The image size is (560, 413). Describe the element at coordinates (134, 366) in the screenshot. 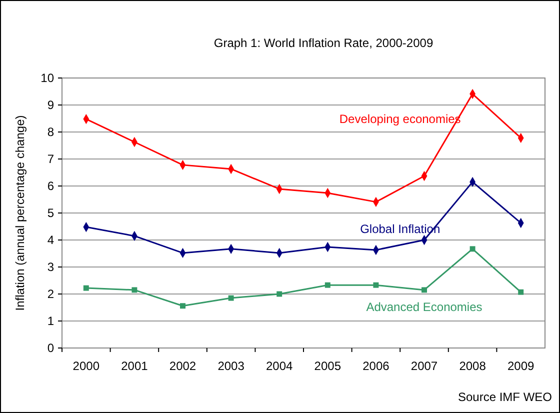

I see `x-tick-label: 2001` at that location.